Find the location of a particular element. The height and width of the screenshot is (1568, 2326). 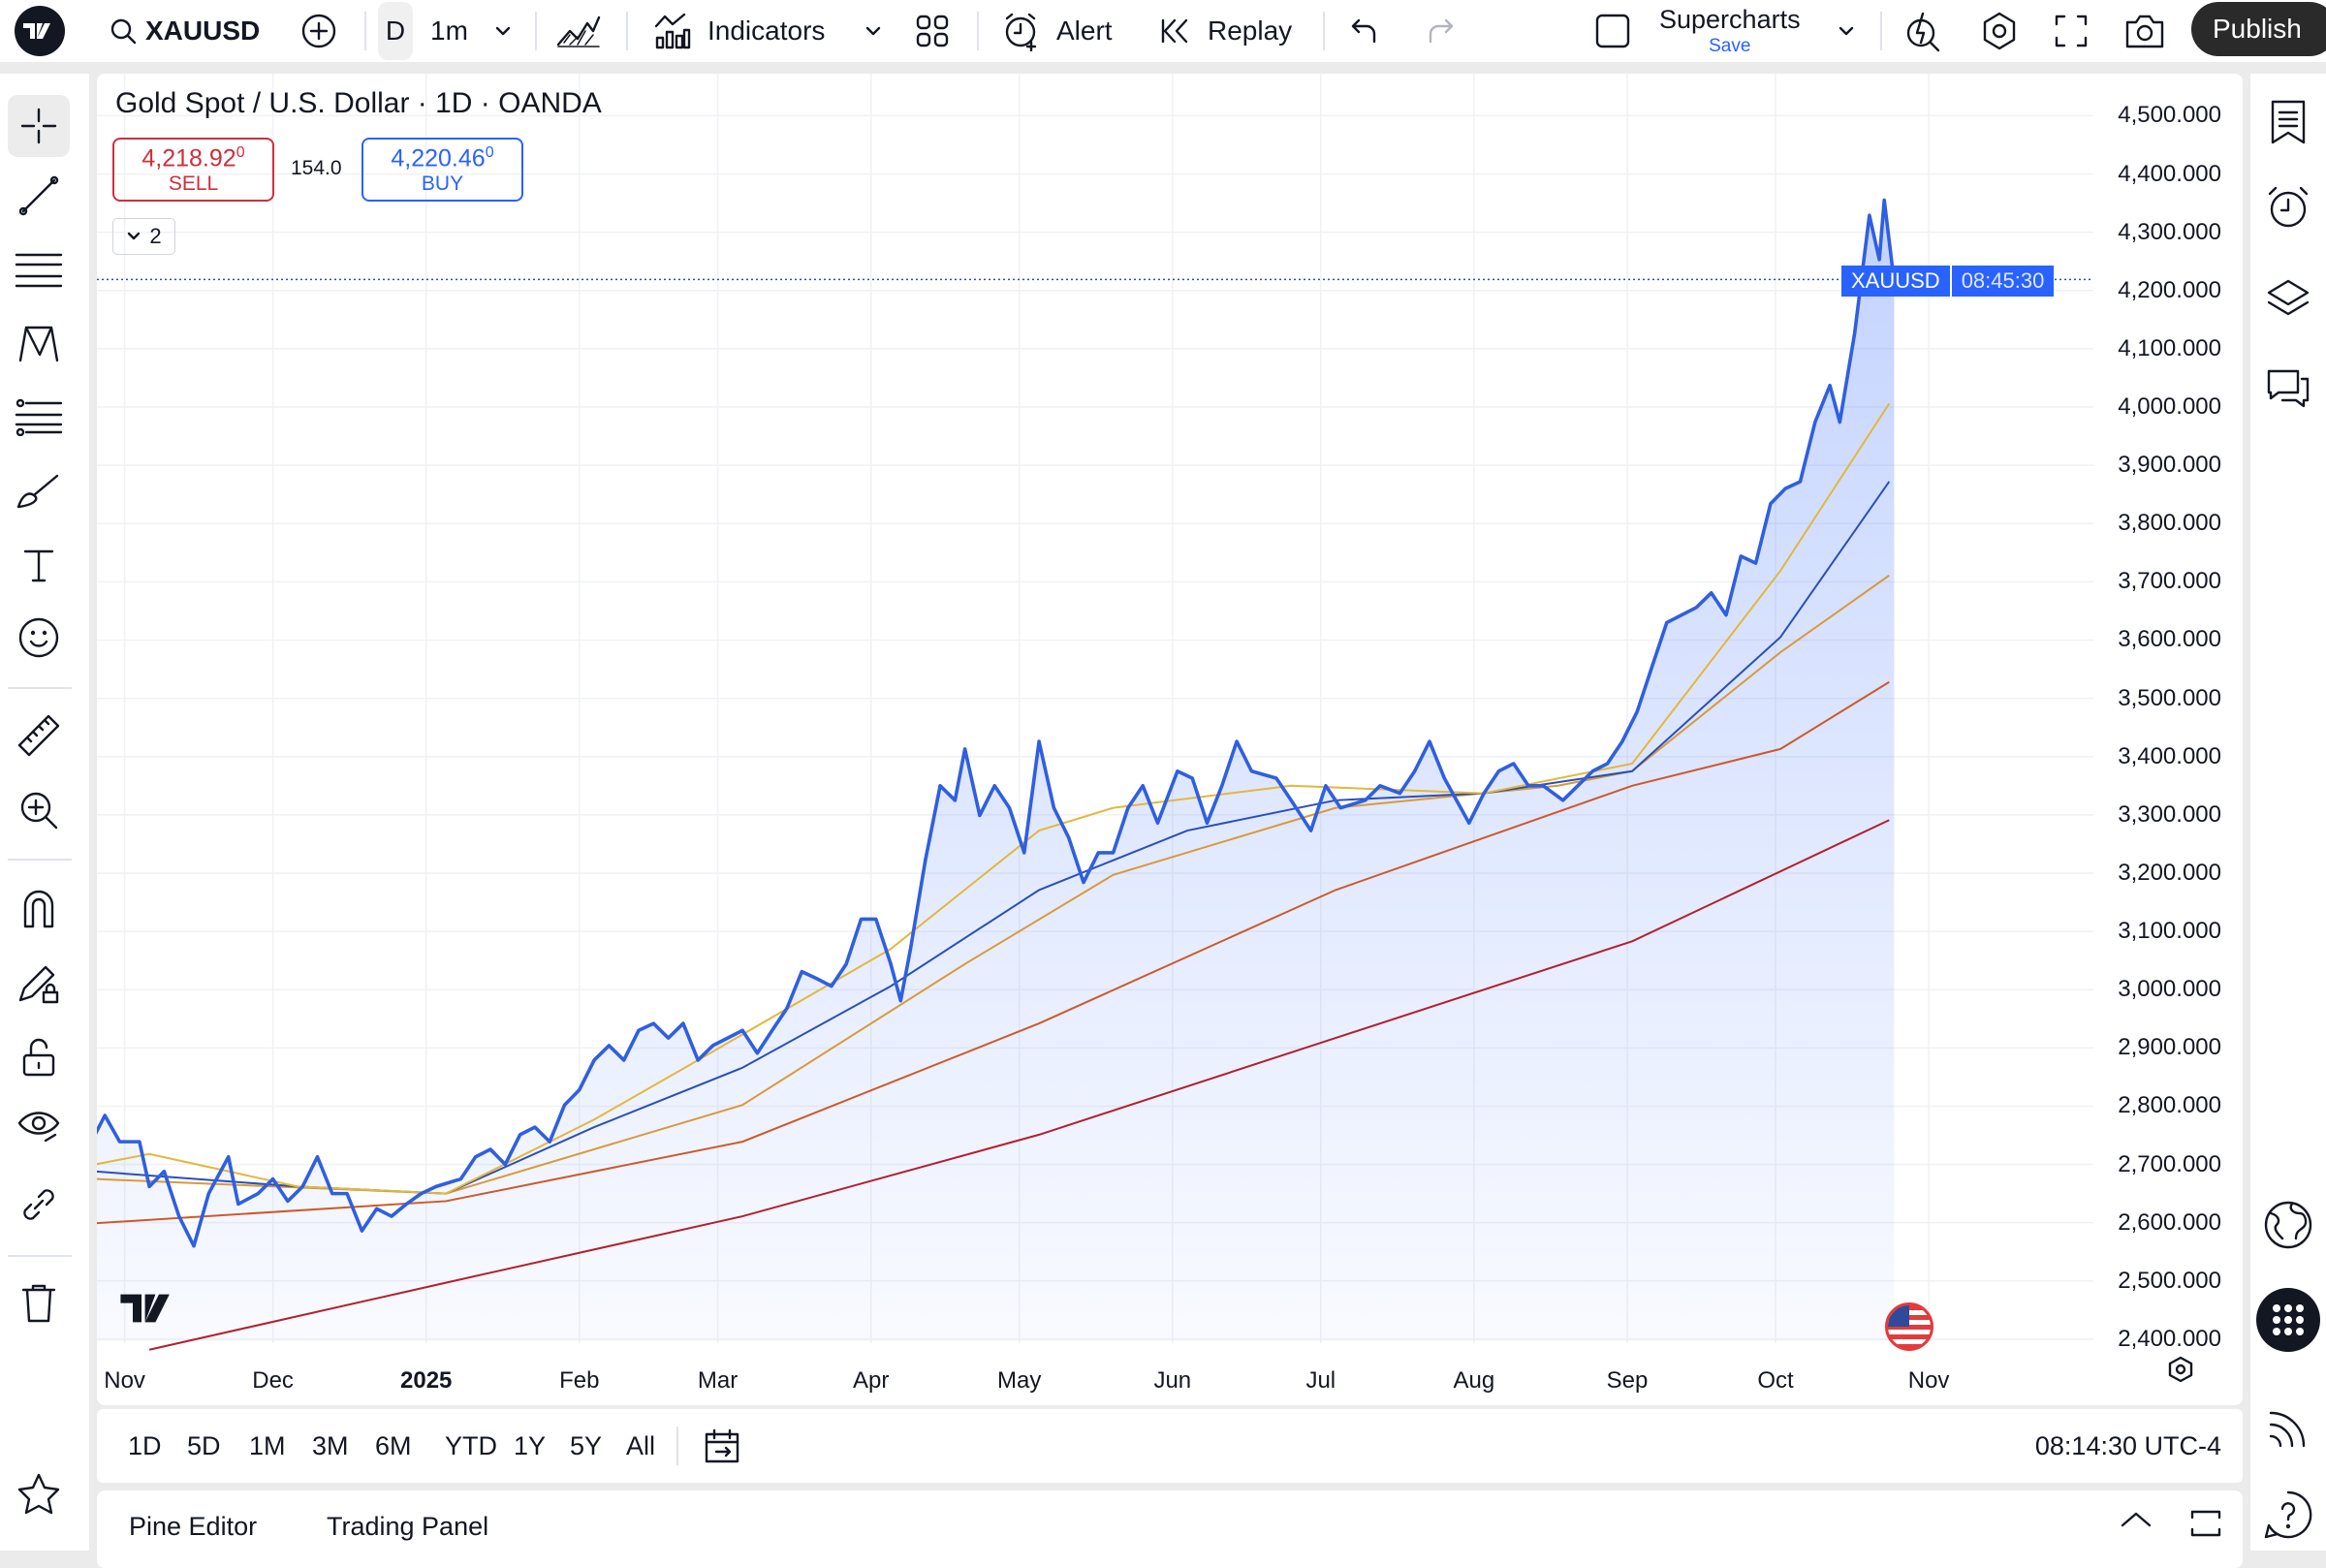

tradingview-logo is located at coordinates (40, 31).